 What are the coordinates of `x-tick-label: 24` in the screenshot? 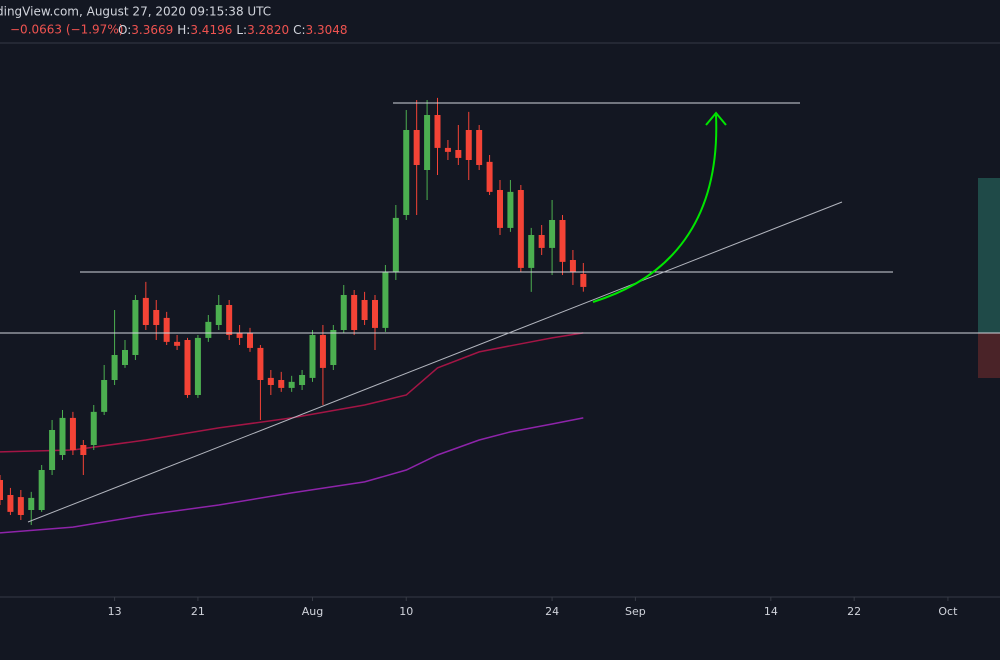 It's located at (552, 611).